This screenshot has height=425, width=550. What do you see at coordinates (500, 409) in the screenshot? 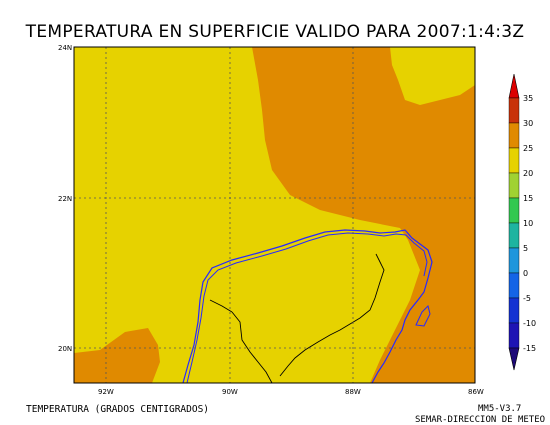
I see `model-label: MM5-V3.7` at bounding box center [500, 409].